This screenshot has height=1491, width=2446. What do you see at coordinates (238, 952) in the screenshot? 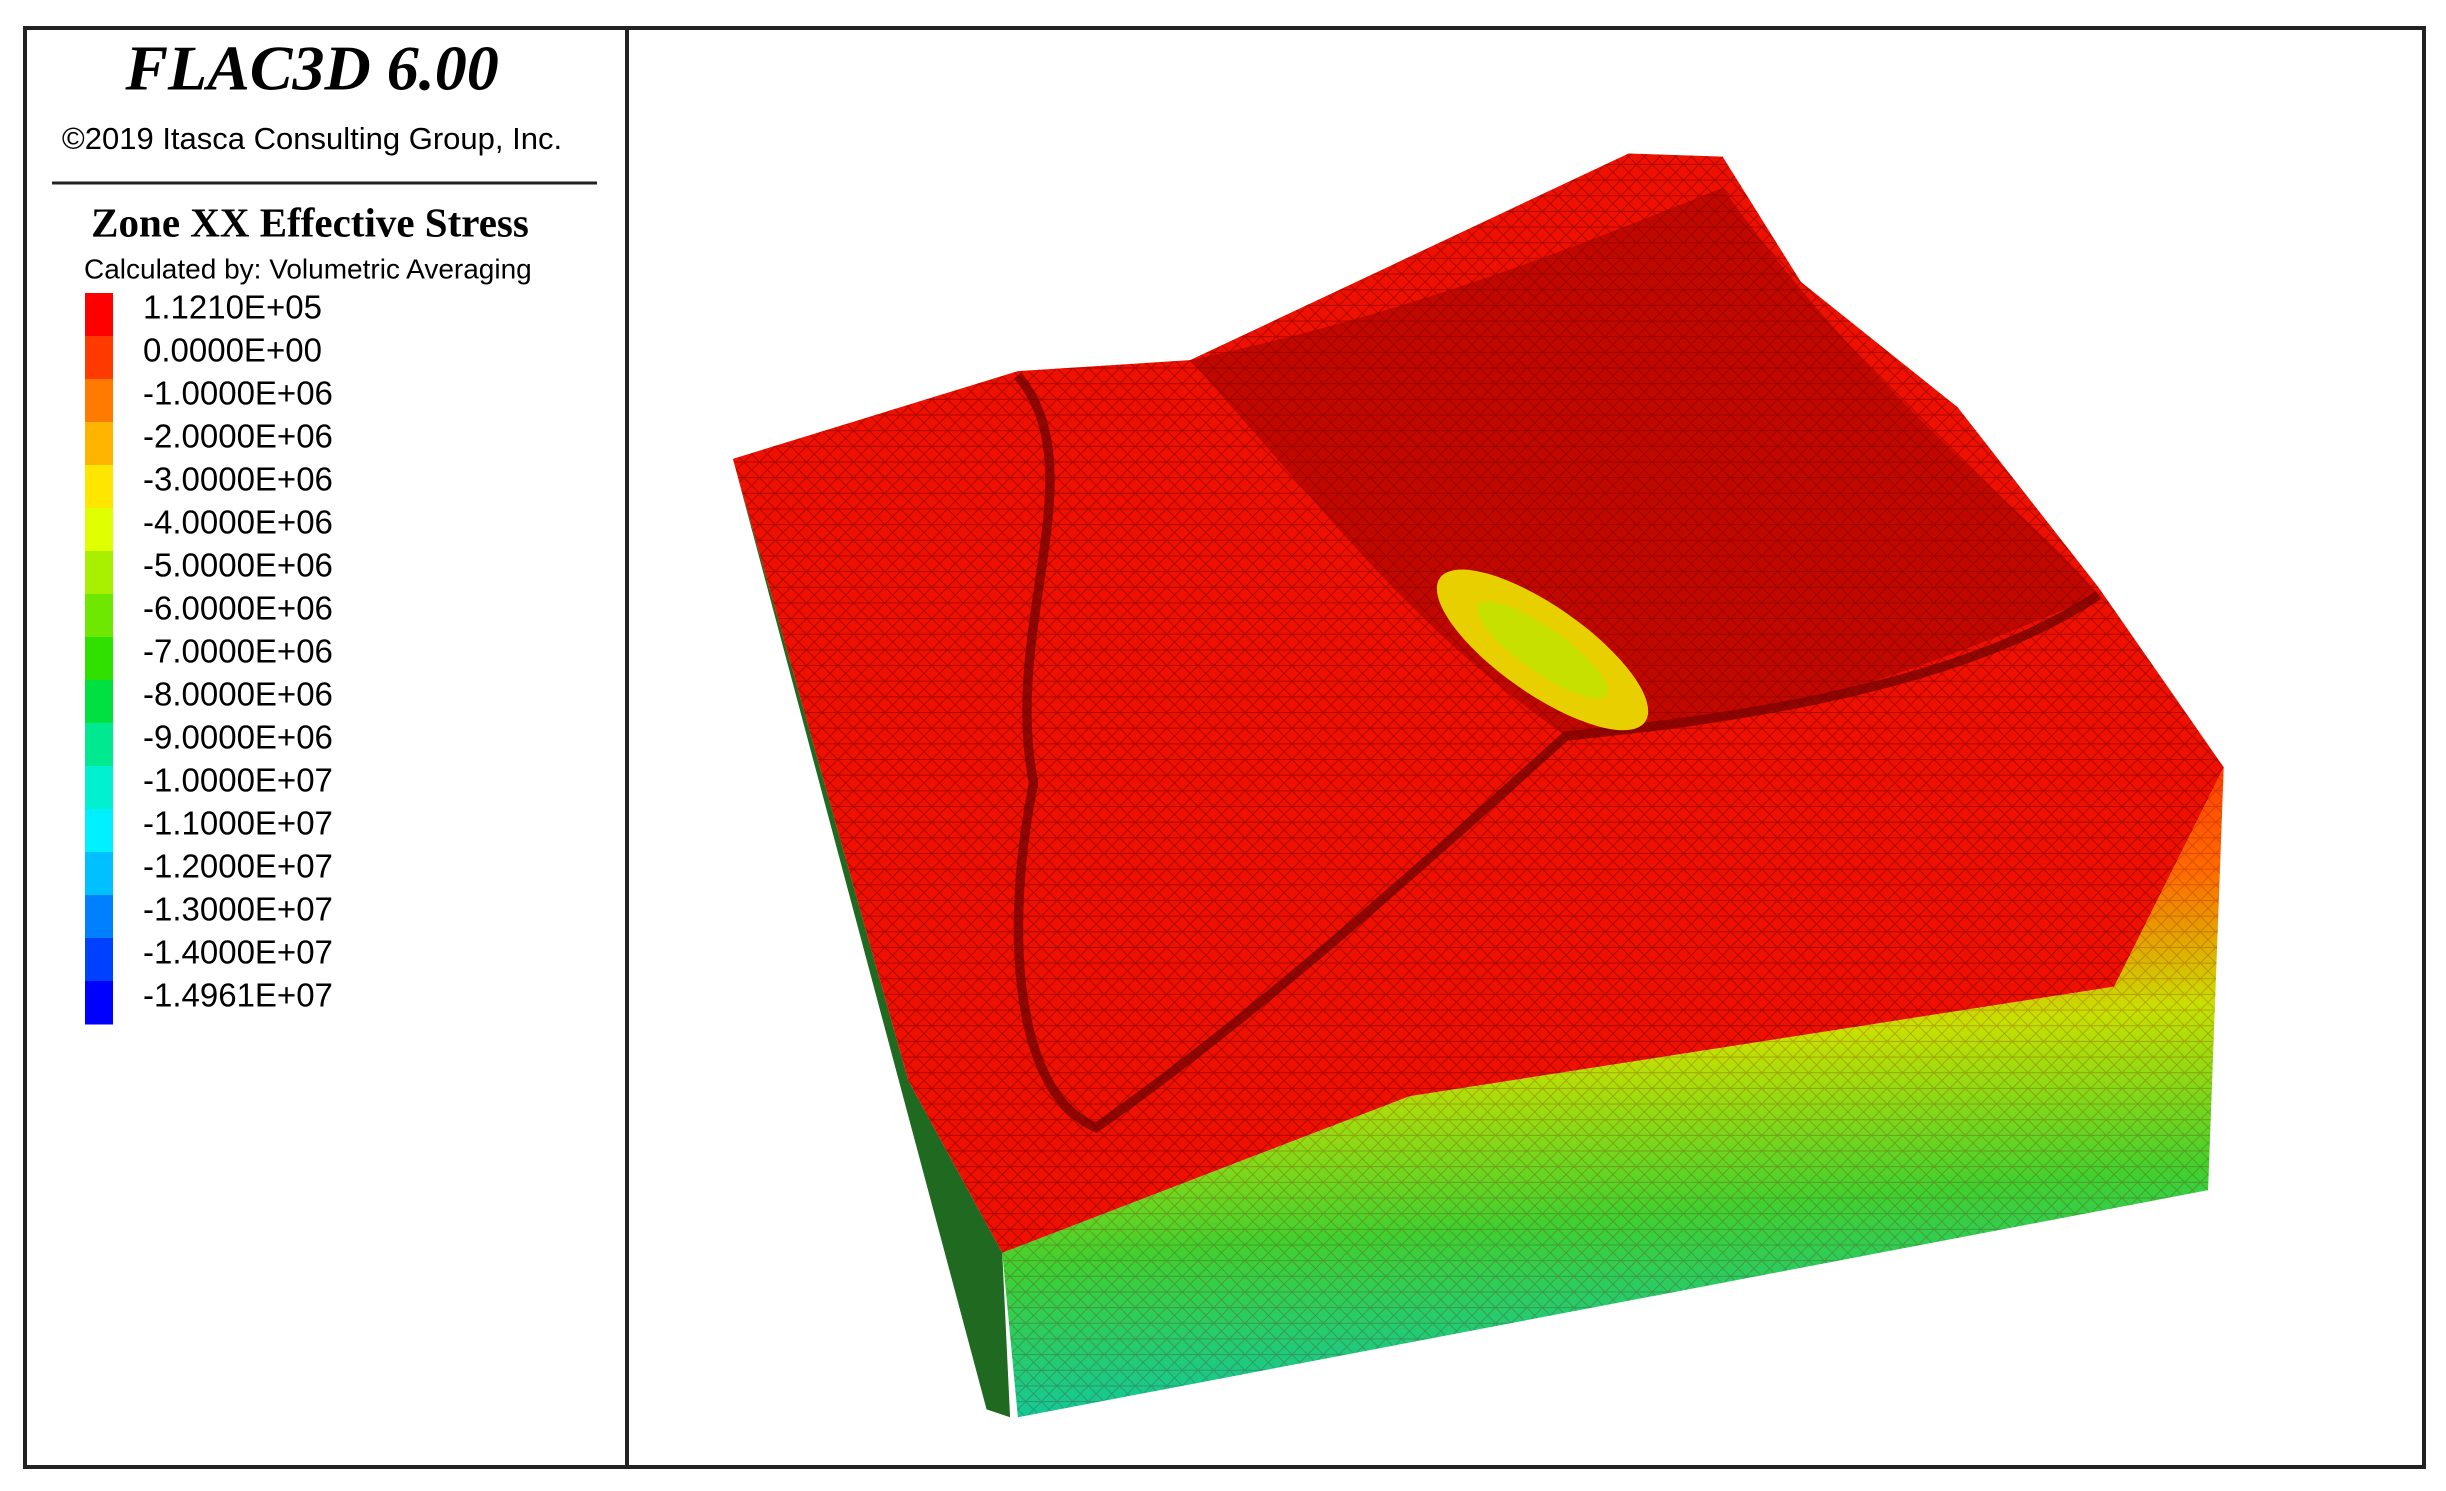
I see `legend-label: -1.4000E+07` at bounding box center [238, 952].